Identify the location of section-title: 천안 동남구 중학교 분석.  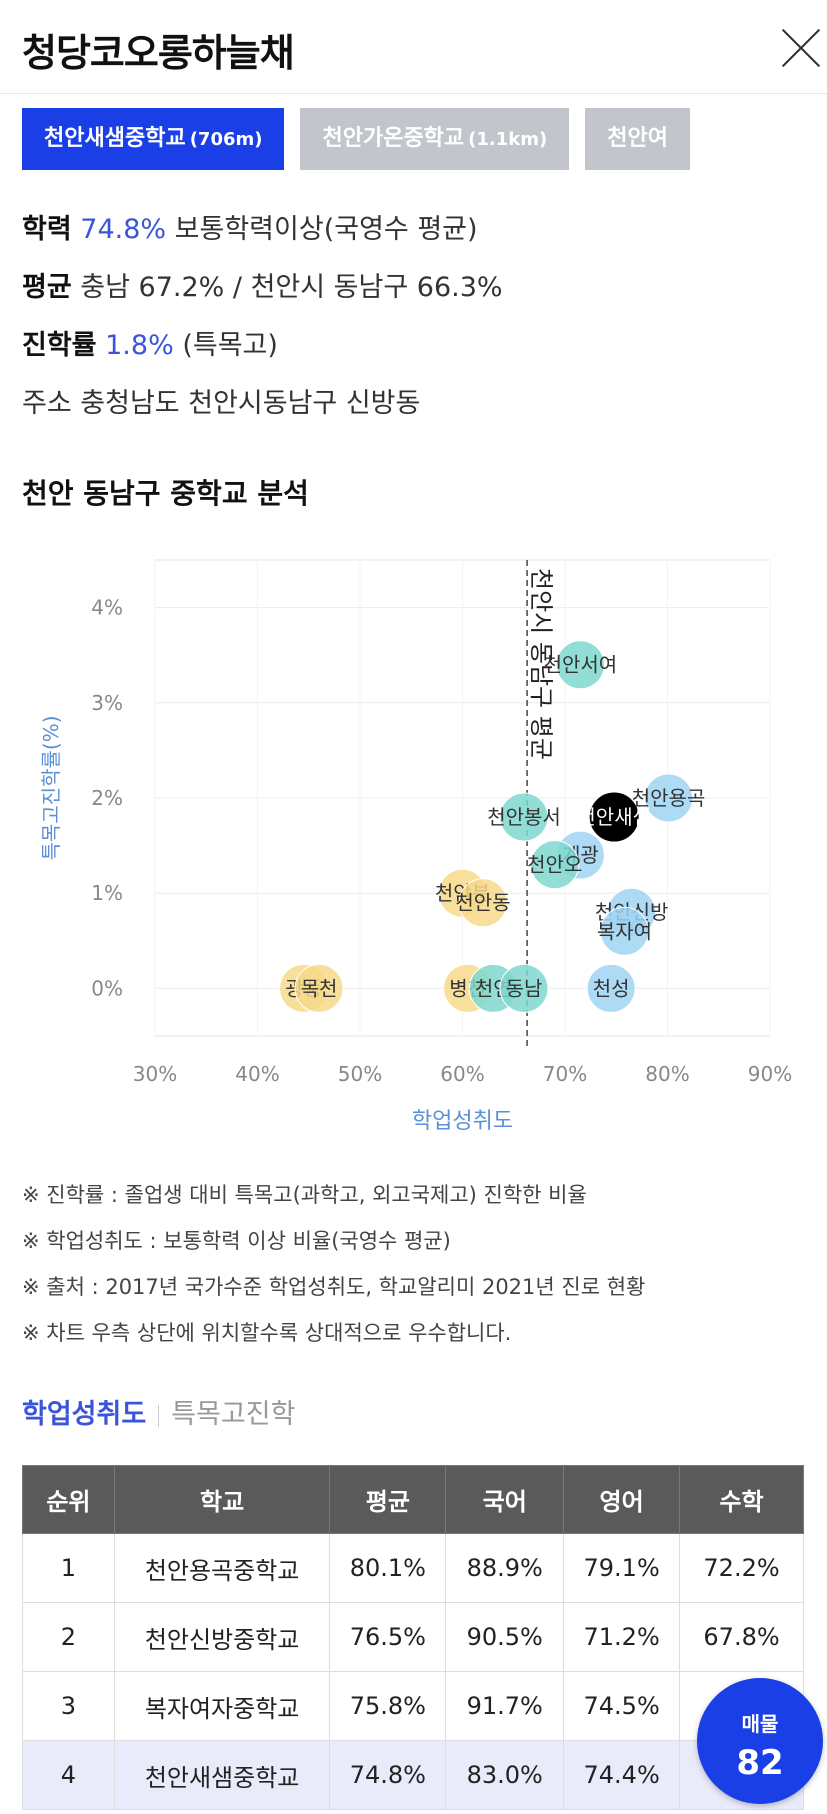
(165, 493).